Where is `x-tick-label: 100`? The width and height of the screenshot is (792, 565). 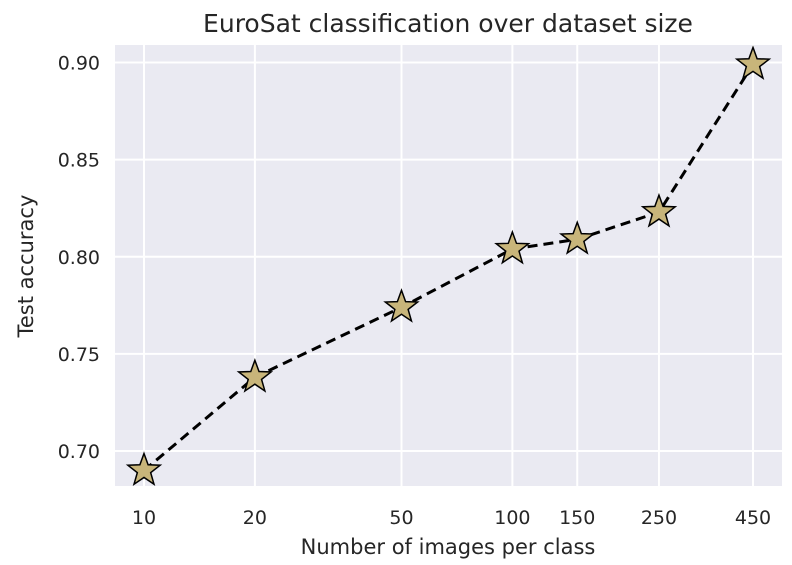 x-tick-label: 100 is located at coordinates (512, 518).